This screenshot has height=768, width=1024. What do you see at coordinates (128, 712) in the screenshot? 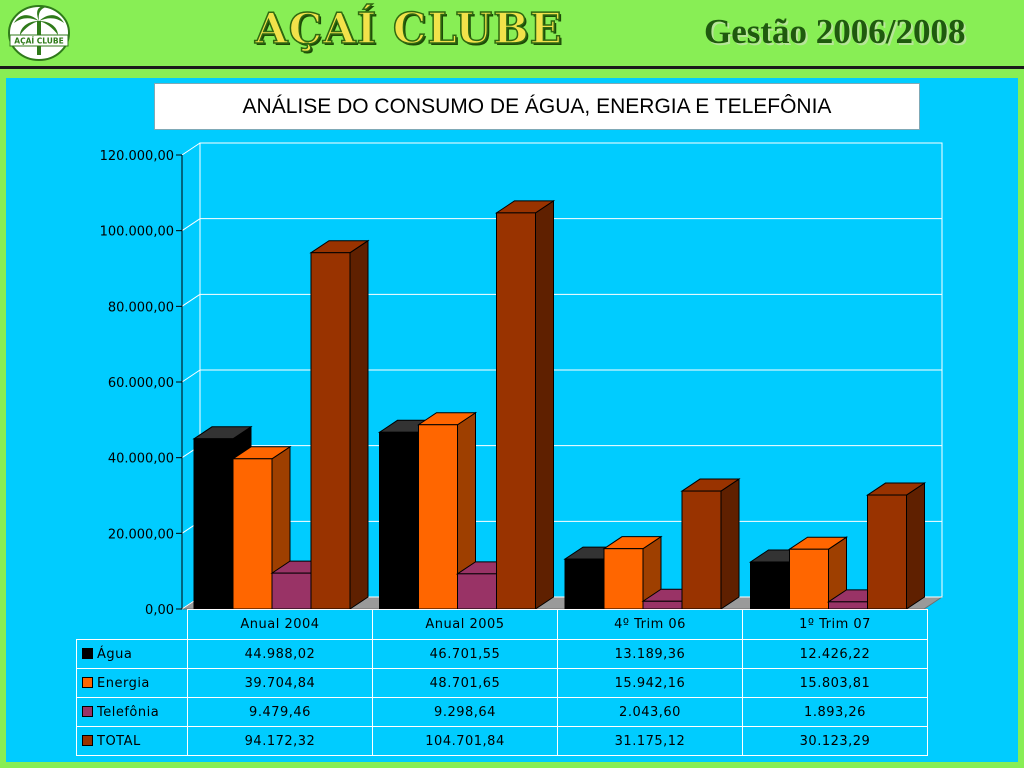
I see `series-name: Telefônia` at bounding box center [128, 712].